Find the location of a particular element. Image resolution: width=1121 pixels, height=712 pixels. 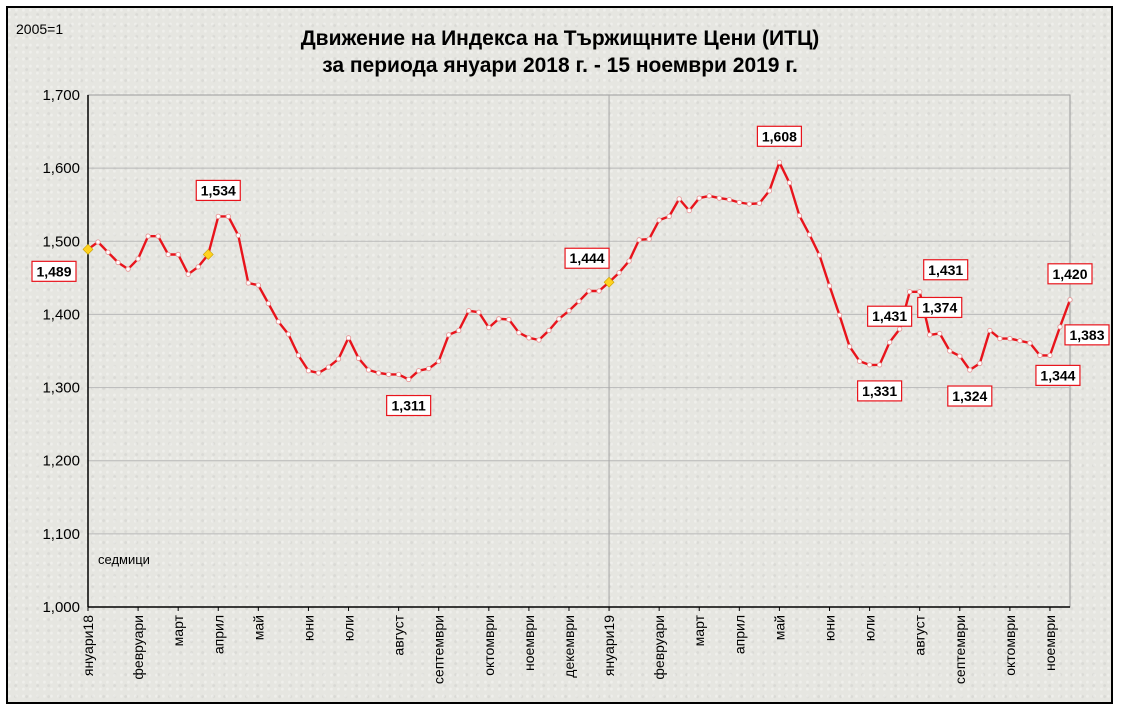

x-tick-label: август is located at coordinates (920, 634).